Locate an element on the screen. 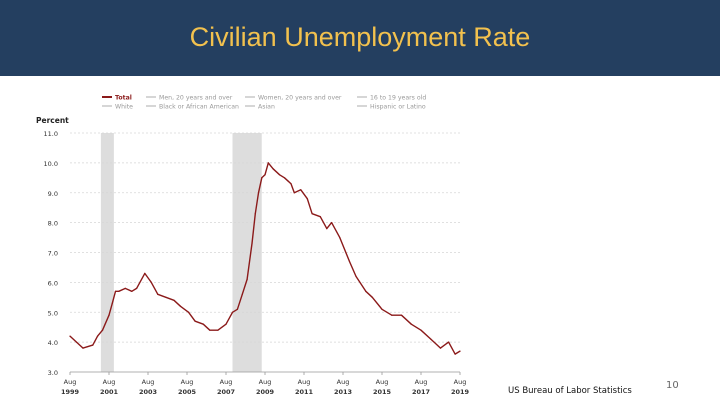  page-number: 10 is located at coordinates (672, 385).